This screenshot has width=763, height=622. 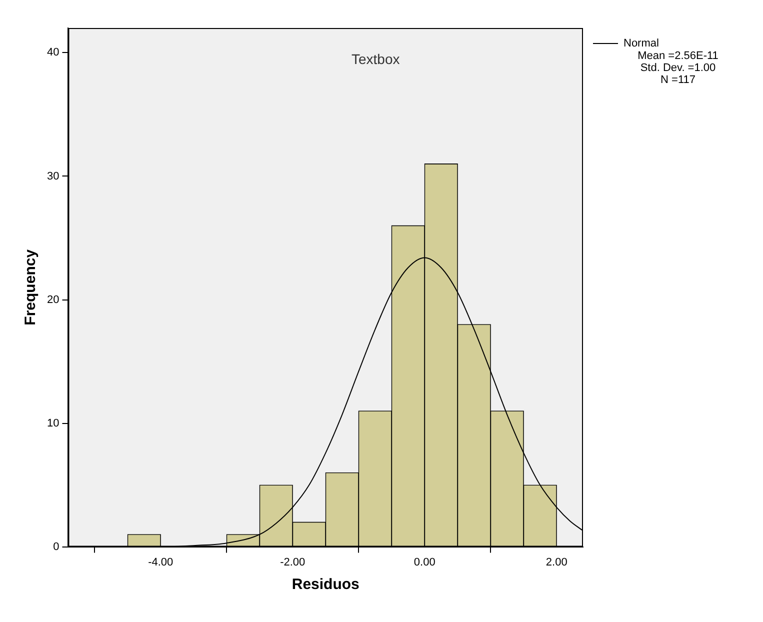 What do you see at coordinates (326, 585) in the screenshot?
I see `x-axis-title: Residuos` at bounding box center [326, 585].